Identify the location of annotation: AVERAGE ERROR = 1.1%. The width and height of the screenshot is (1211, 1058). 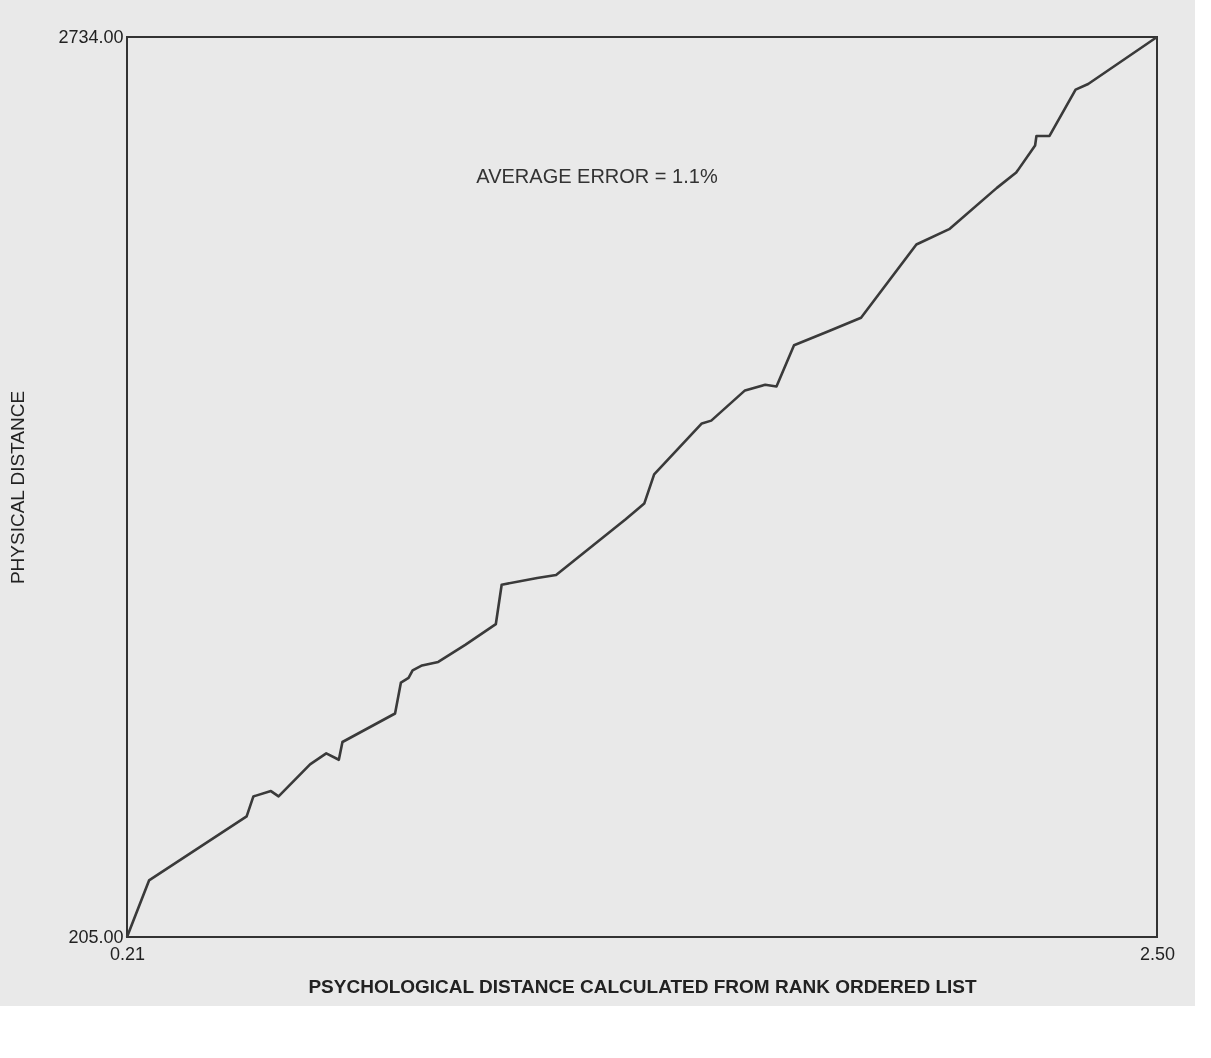
(597, 176).